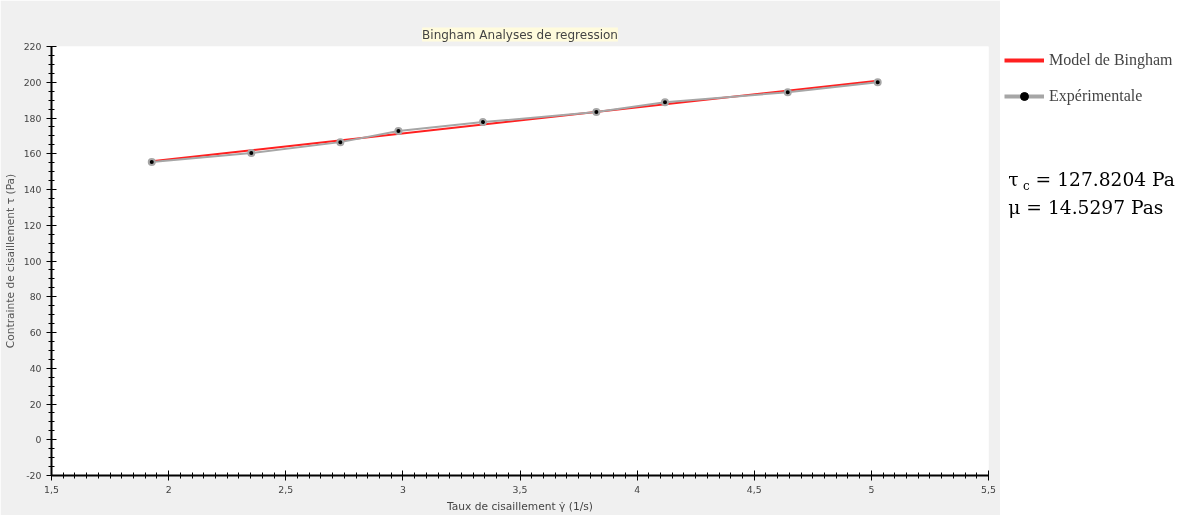 This screenshot has width=1195, height=515. I want to click on y-axis-title: Contrainte de cisaillement τ (Pa), so click(10, 261).